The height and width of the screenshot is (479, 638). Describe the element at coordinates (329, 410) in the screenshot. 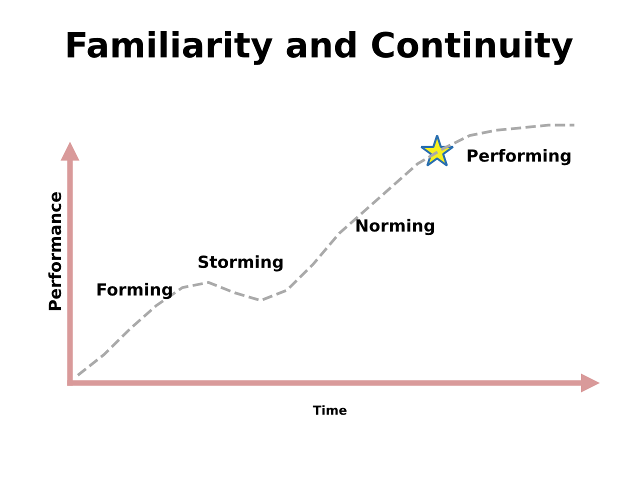

I see `x-axis-title: Time` at that location.